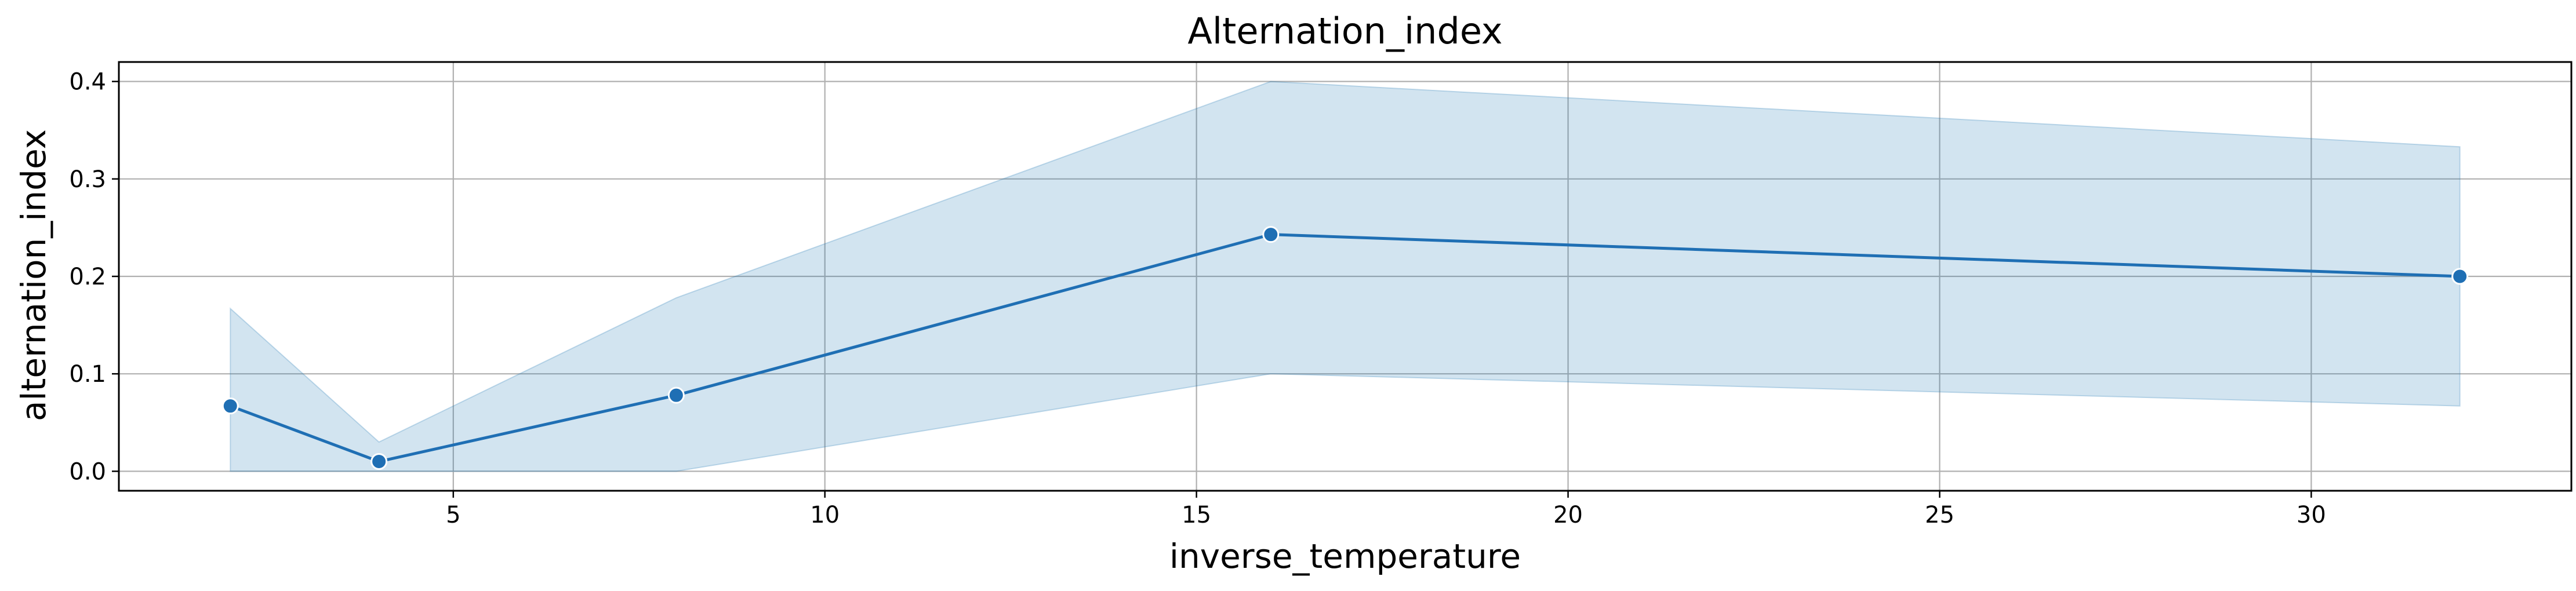 The image size is (2576, 591). Describe the element at coordinates (87, 375) in the screenshot. I see `y-tick-label: 0.1` at that location.